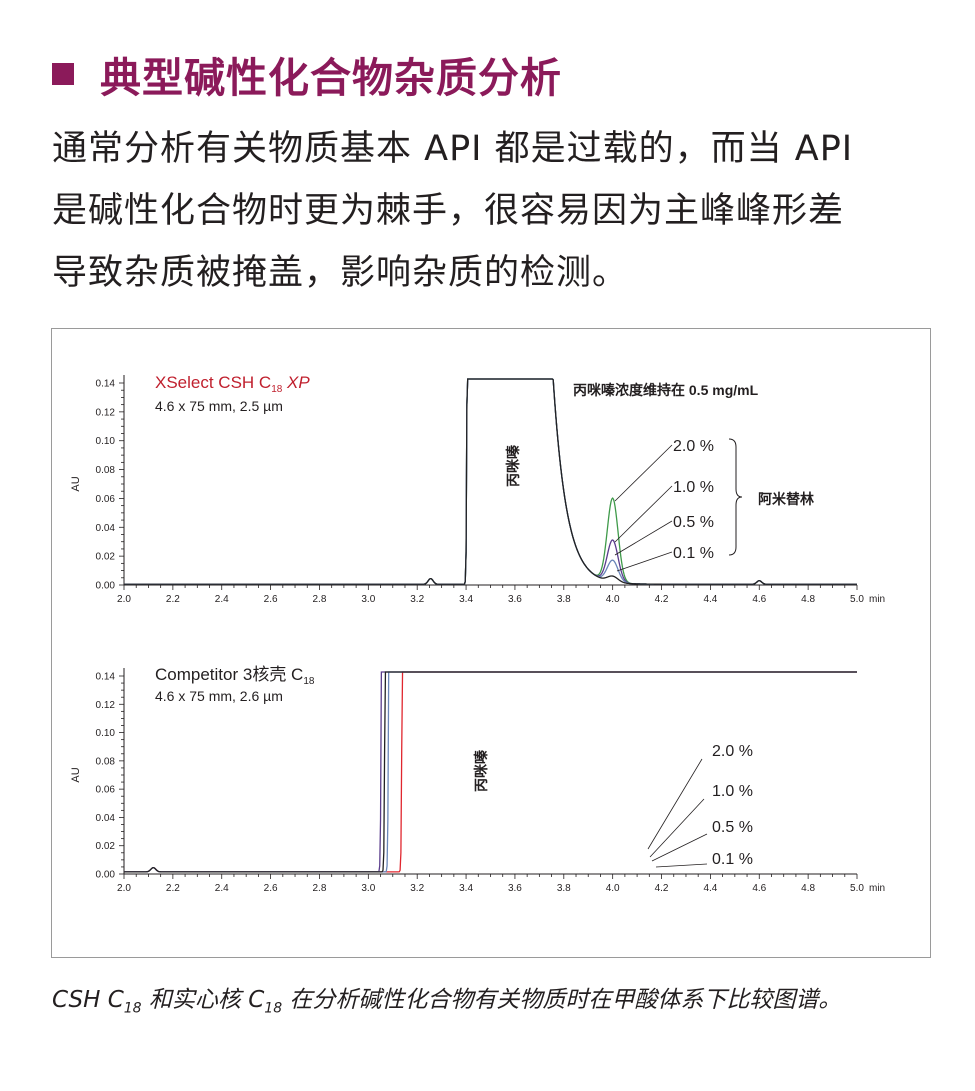 The width and height of the screenshot is (975, 1091). Describe the element at coordinates (219, 696) in the screenshot. I see `chart-subtitle: 4.6 x 75 mm, 2.6 µm` at that location.